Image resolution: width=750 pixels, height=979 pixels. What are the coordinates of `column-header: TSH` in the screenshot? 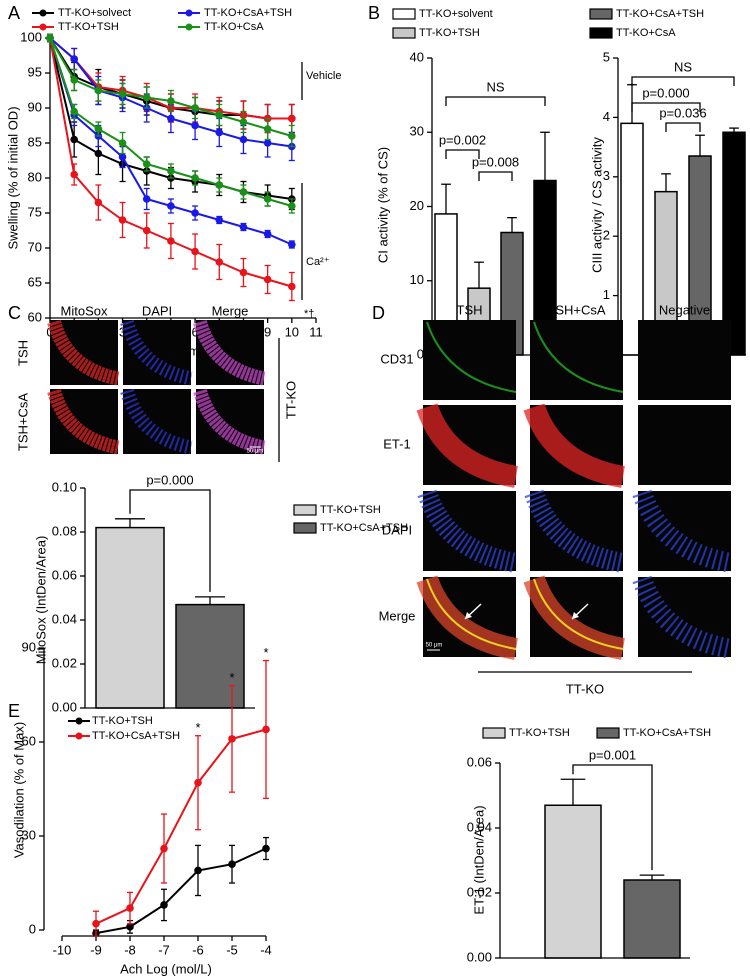 It's located at (470, 309).